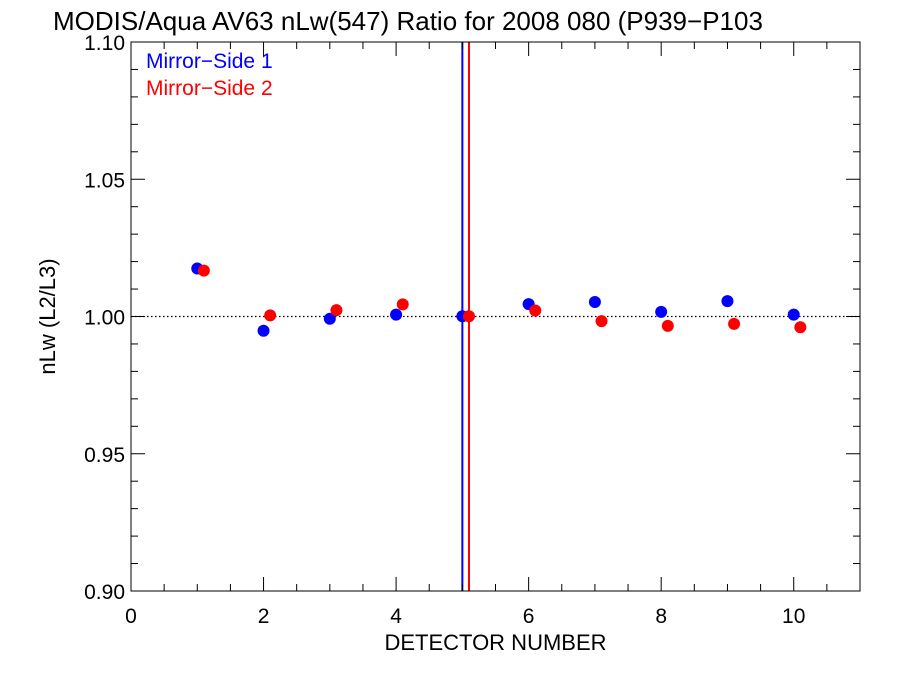 The image size is (900, 675). I want to click on legend-entry-mirror-side-1: Mirror−Side 1, so click(209, 61).